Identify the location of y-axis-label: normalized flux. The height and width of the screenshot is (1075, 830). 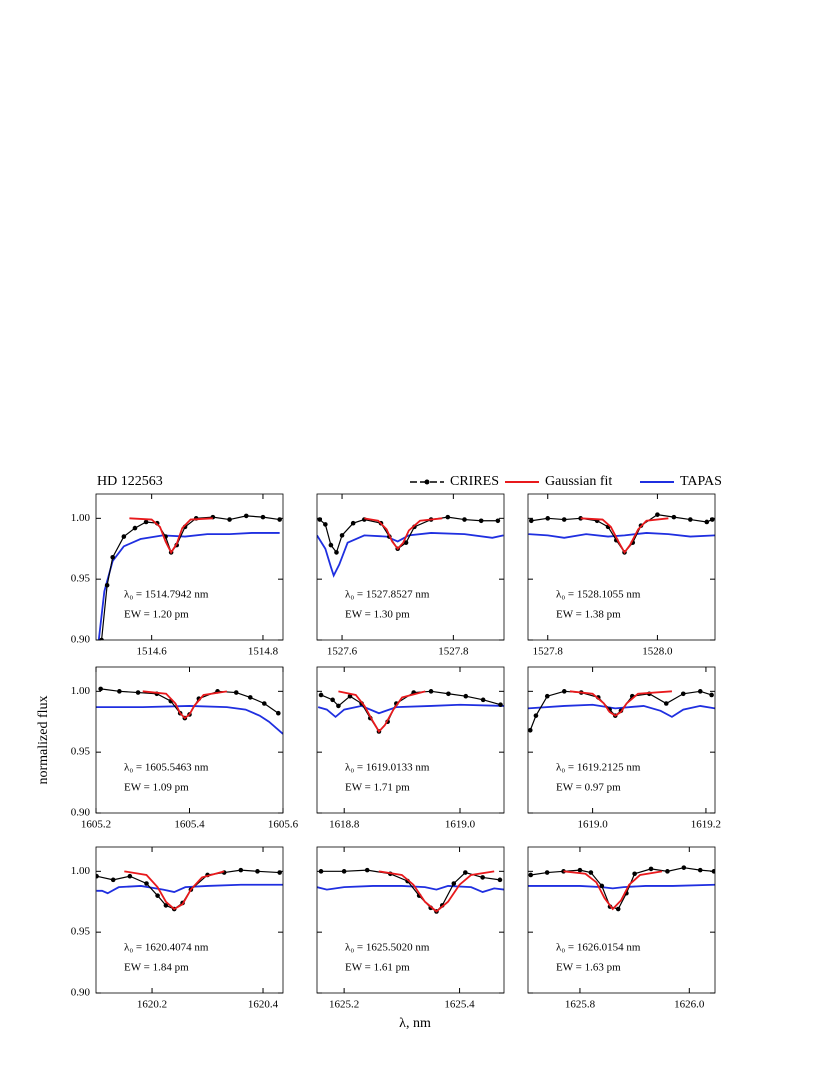
(43, 739).